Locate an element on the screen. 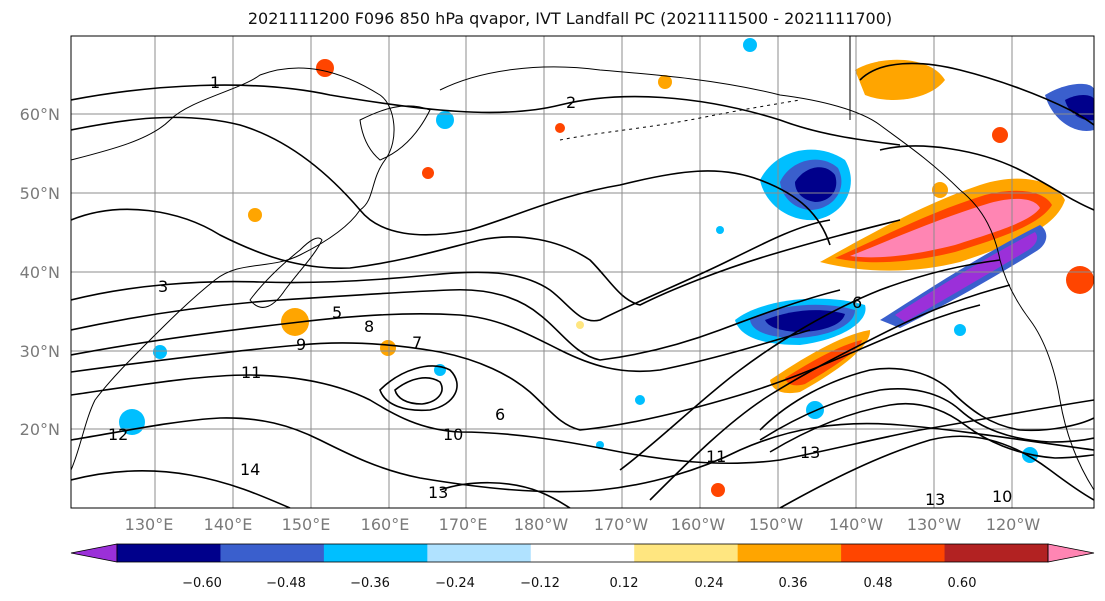  lon-label: 150°E is located at coordinates (306, 524).